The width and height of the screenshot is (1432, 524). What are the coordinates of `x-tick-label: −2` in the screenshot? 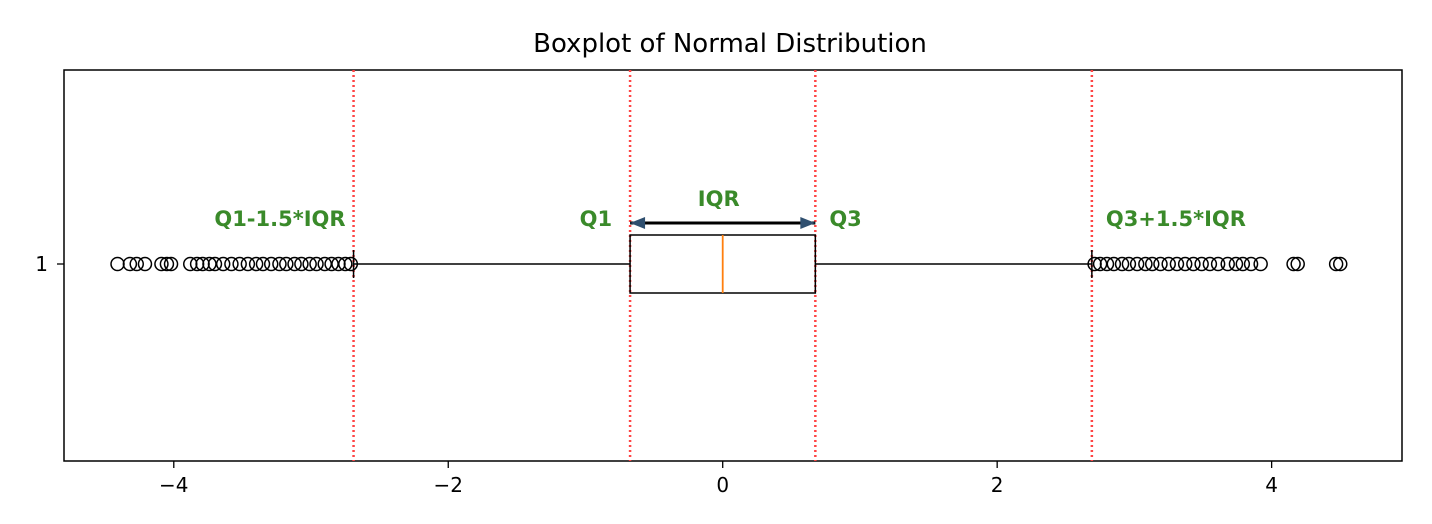 It's located at (448, 485).